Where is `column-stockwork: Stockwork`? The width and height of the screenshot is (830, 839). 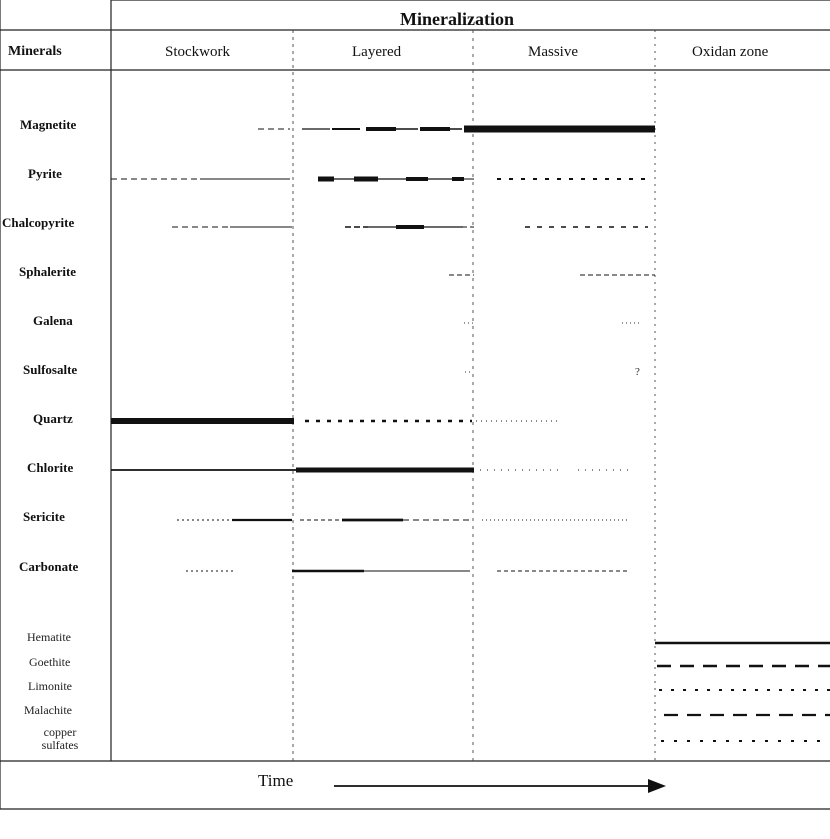 column-stockwork: Stockwork is located at coordinates (197, 52).